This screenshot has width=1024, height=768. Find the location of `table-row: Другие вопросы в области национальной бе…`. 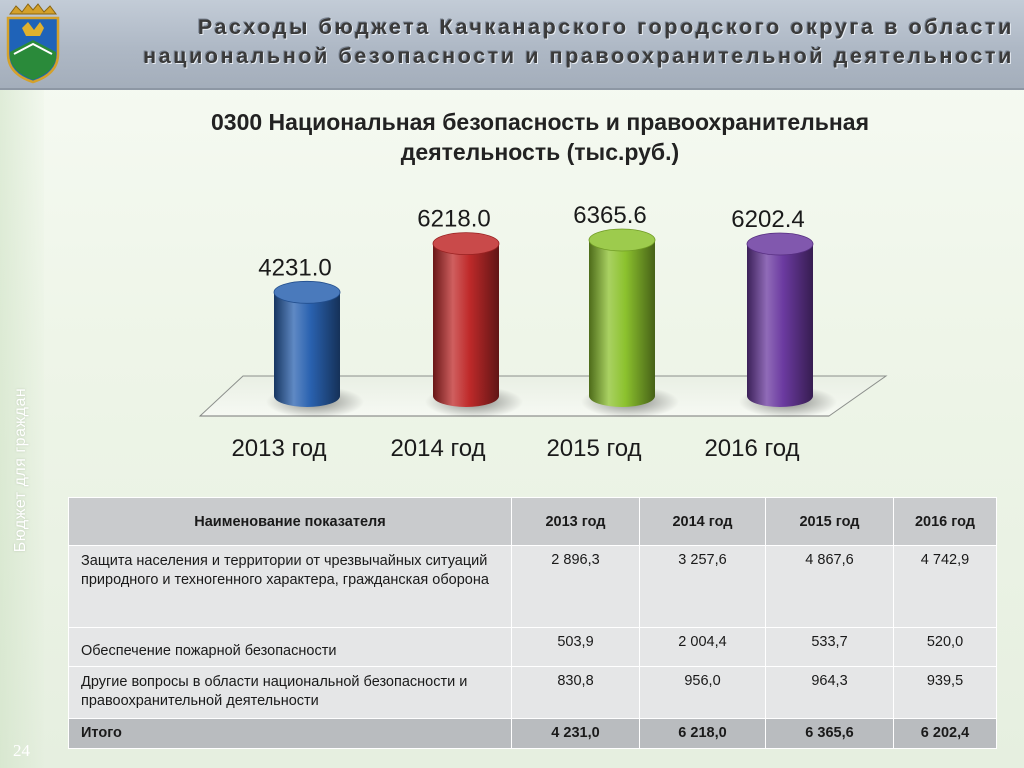

table-row: Другие вопросы в области национальной бе… is located at coordinates (532, 692).